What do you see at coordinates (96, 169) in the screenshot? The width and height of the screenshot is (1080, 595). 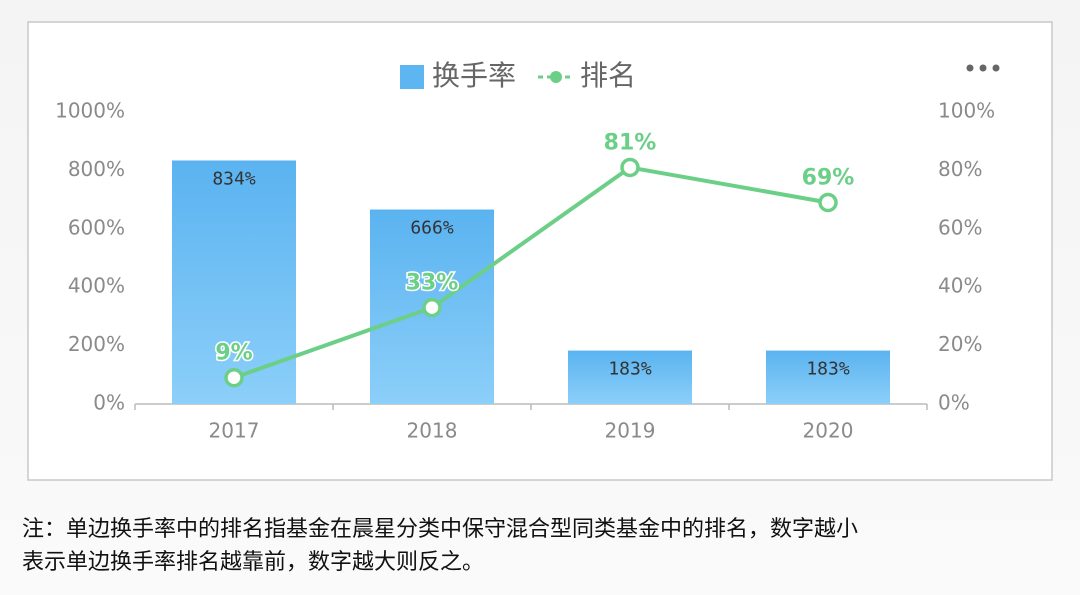 I see `y-tick-label: 800%` at bounding box center [96, 169].